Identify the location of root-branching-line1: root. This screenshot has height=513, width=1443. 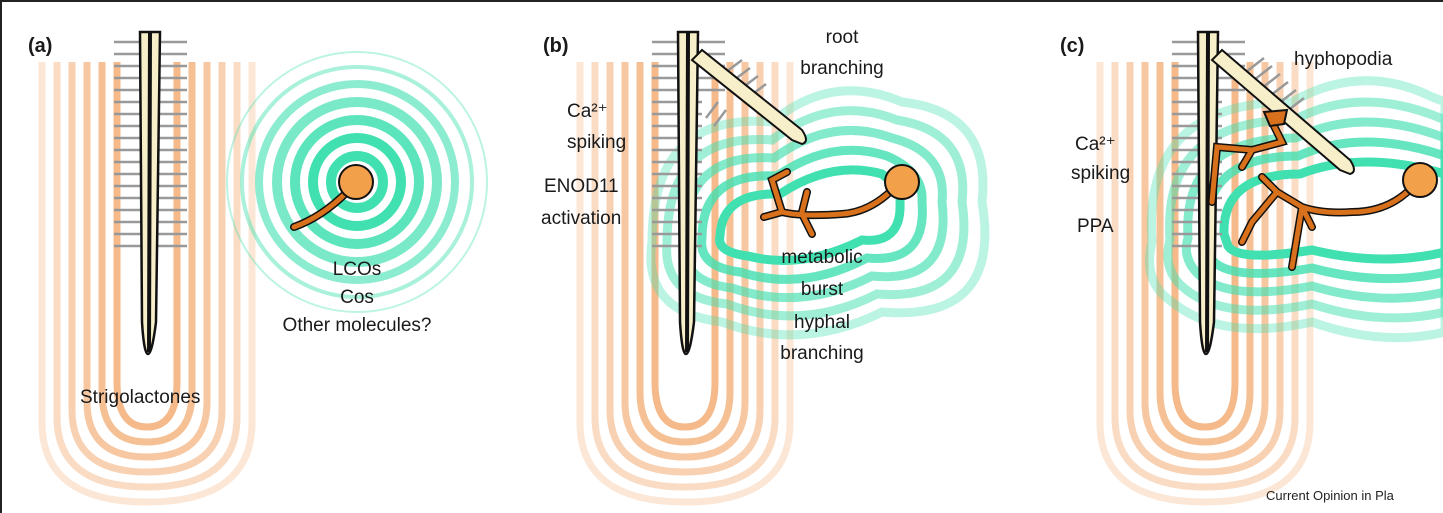
(842, 37).